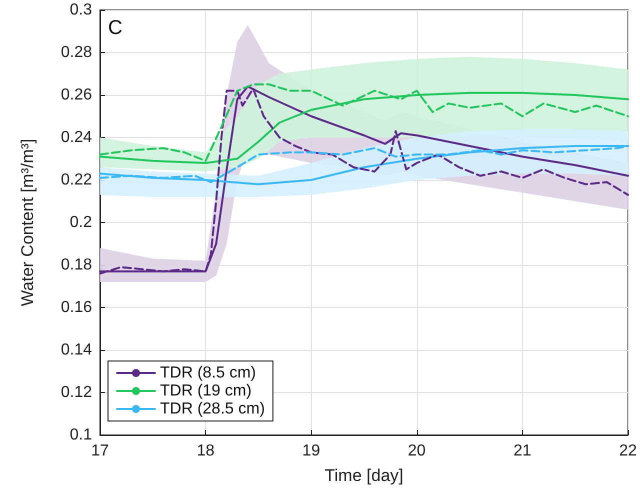 This screenshot has height=497, width=640. What do you see at coordinates (208, 373) in the screenshot?
I see `legend-label: TDR (8.5 cm)` at bounding box center [208, 373].